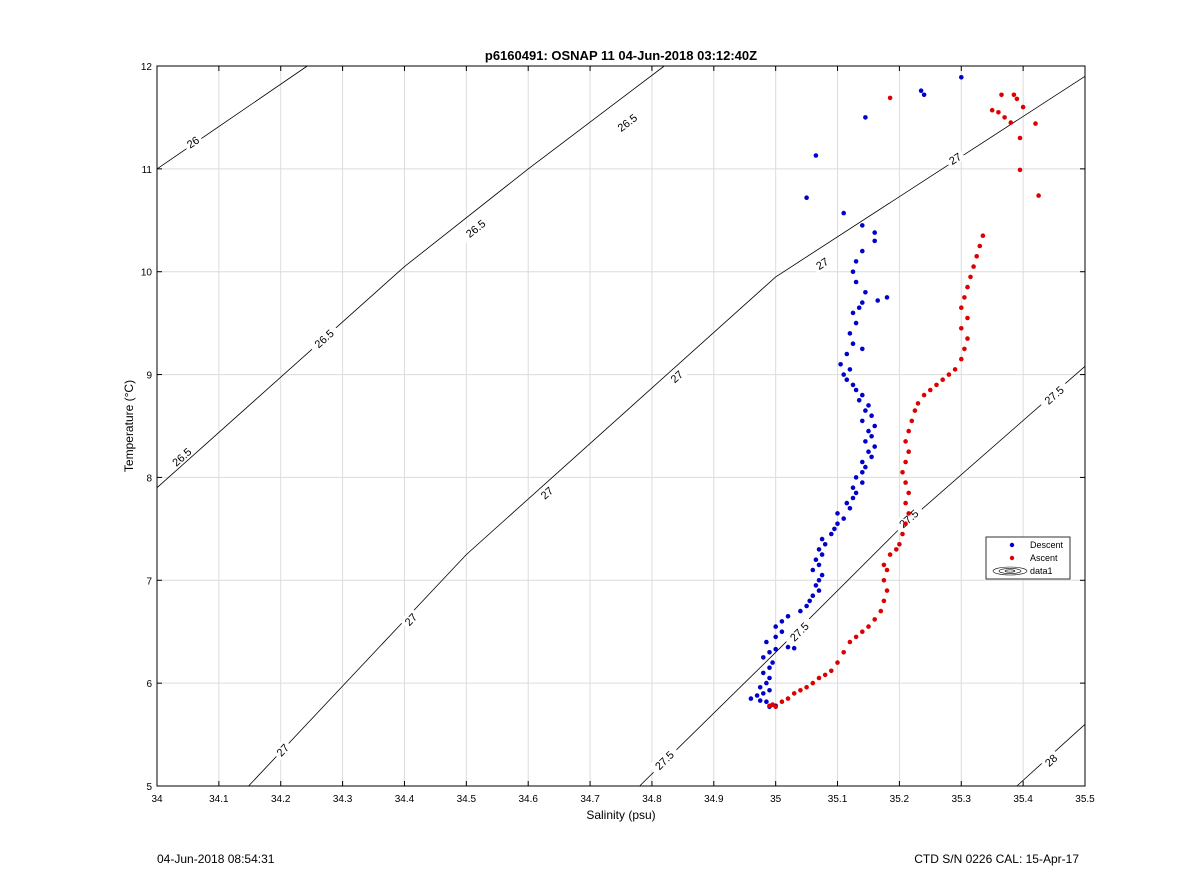 This screenshot has width=1200, height=885. Describe the element at coordinates (149, 478) in the screenshot. I see `y-tick-label: 8` at that location.